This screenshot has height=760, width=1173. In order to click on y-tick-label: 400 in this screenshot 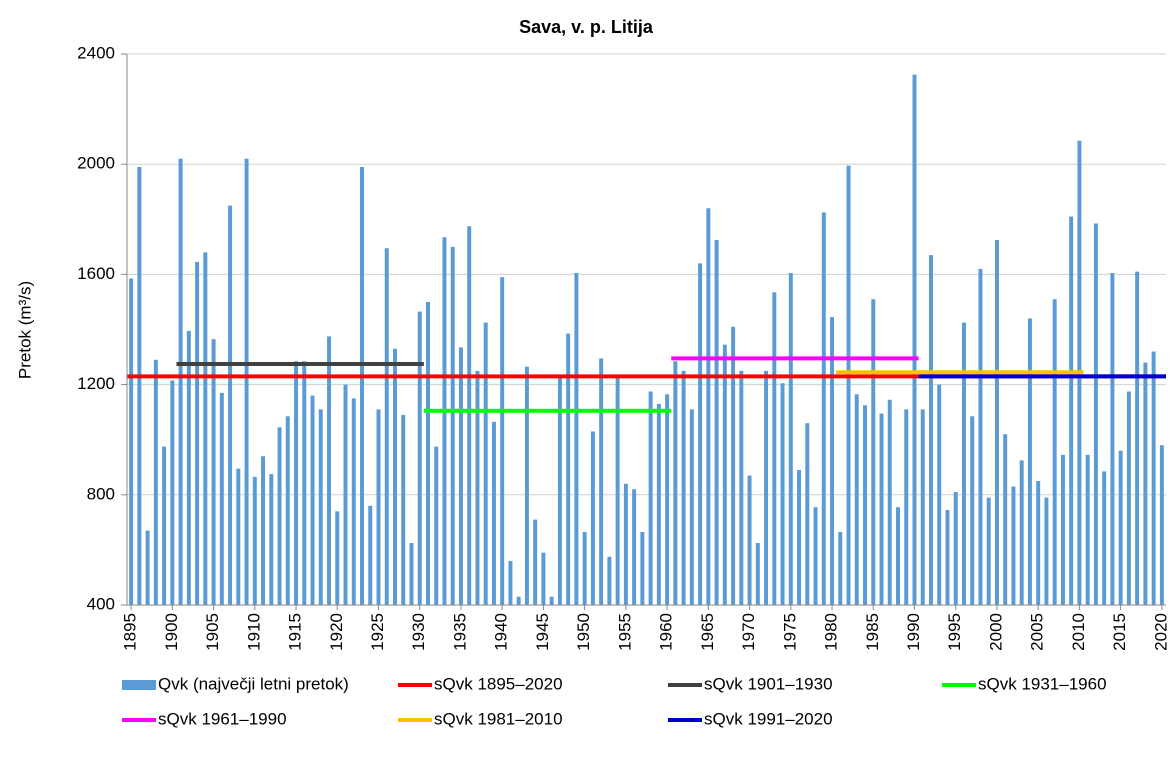, I will do `click(101, 603)`.